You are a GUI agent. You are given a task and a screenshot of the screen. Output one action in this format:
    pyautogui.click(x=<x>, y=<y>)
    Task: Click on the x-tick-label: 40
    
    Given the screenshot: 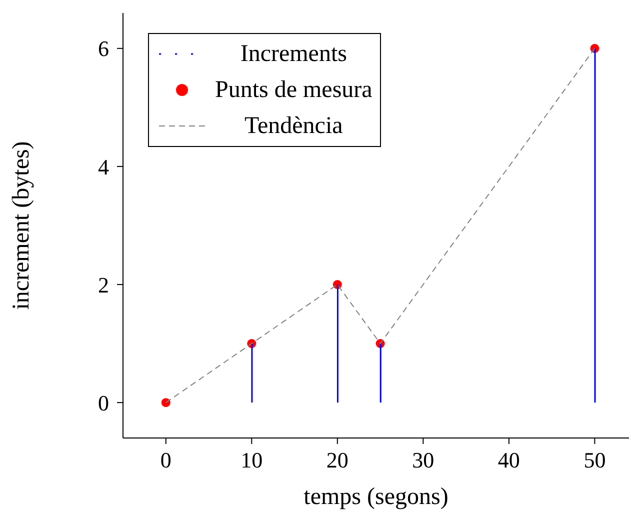 What is the action you would take?
    pyautogui.click(x=509, y=460)
    